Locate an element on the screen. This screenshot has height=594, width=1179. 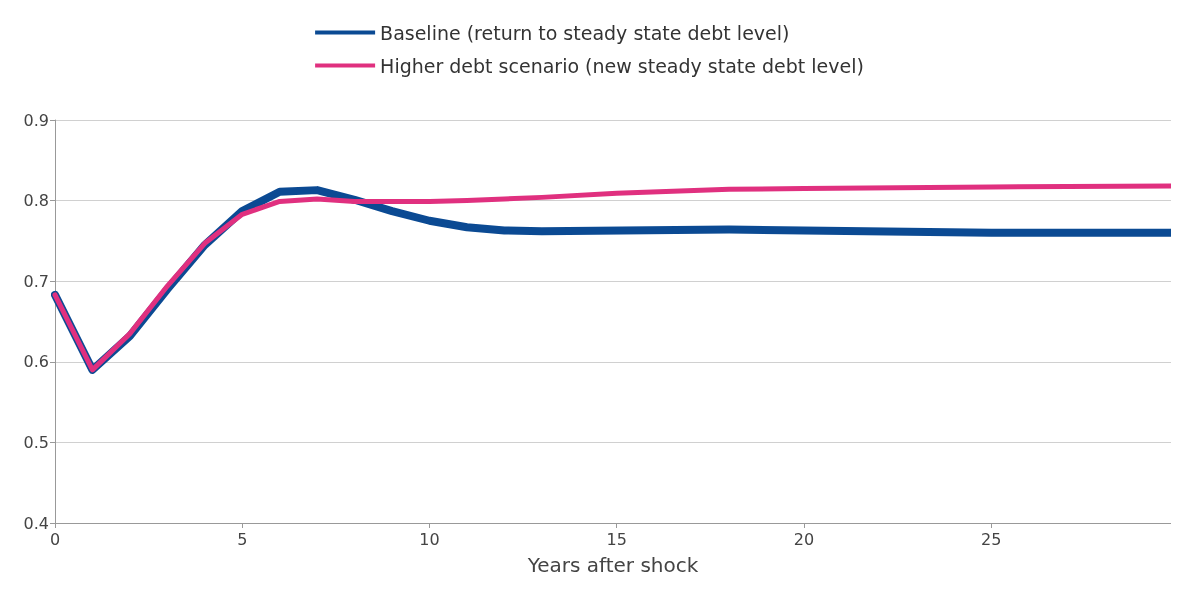
y-tick-label: 0.9 is located at coordinates (36, 120).